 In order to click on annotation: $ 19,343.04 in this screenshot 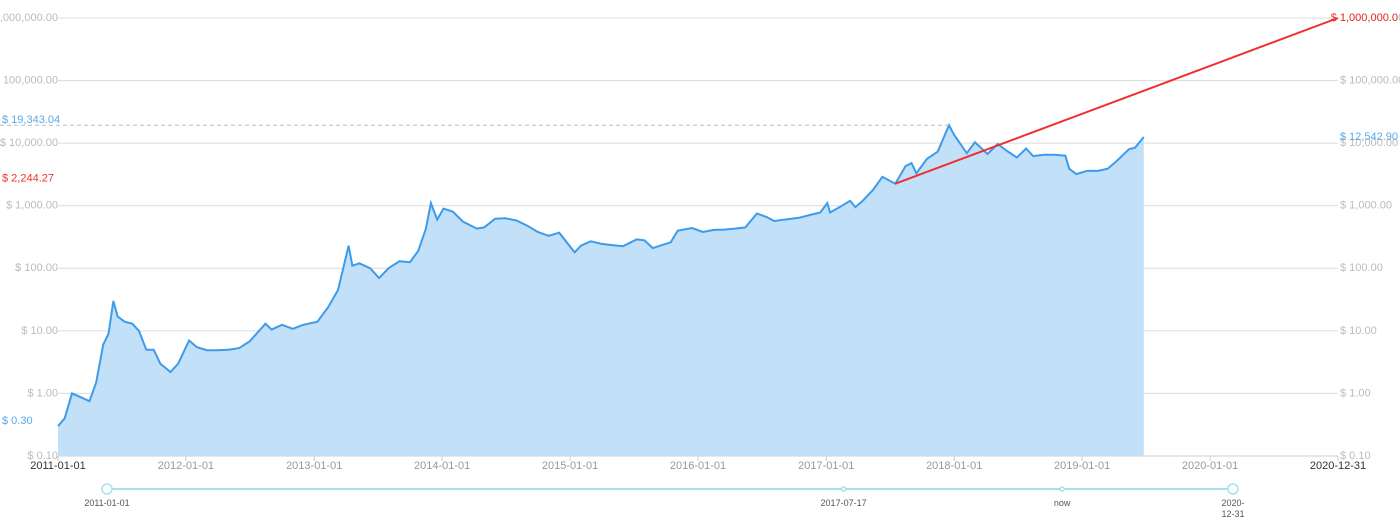, I will do `click(31, 120)`.